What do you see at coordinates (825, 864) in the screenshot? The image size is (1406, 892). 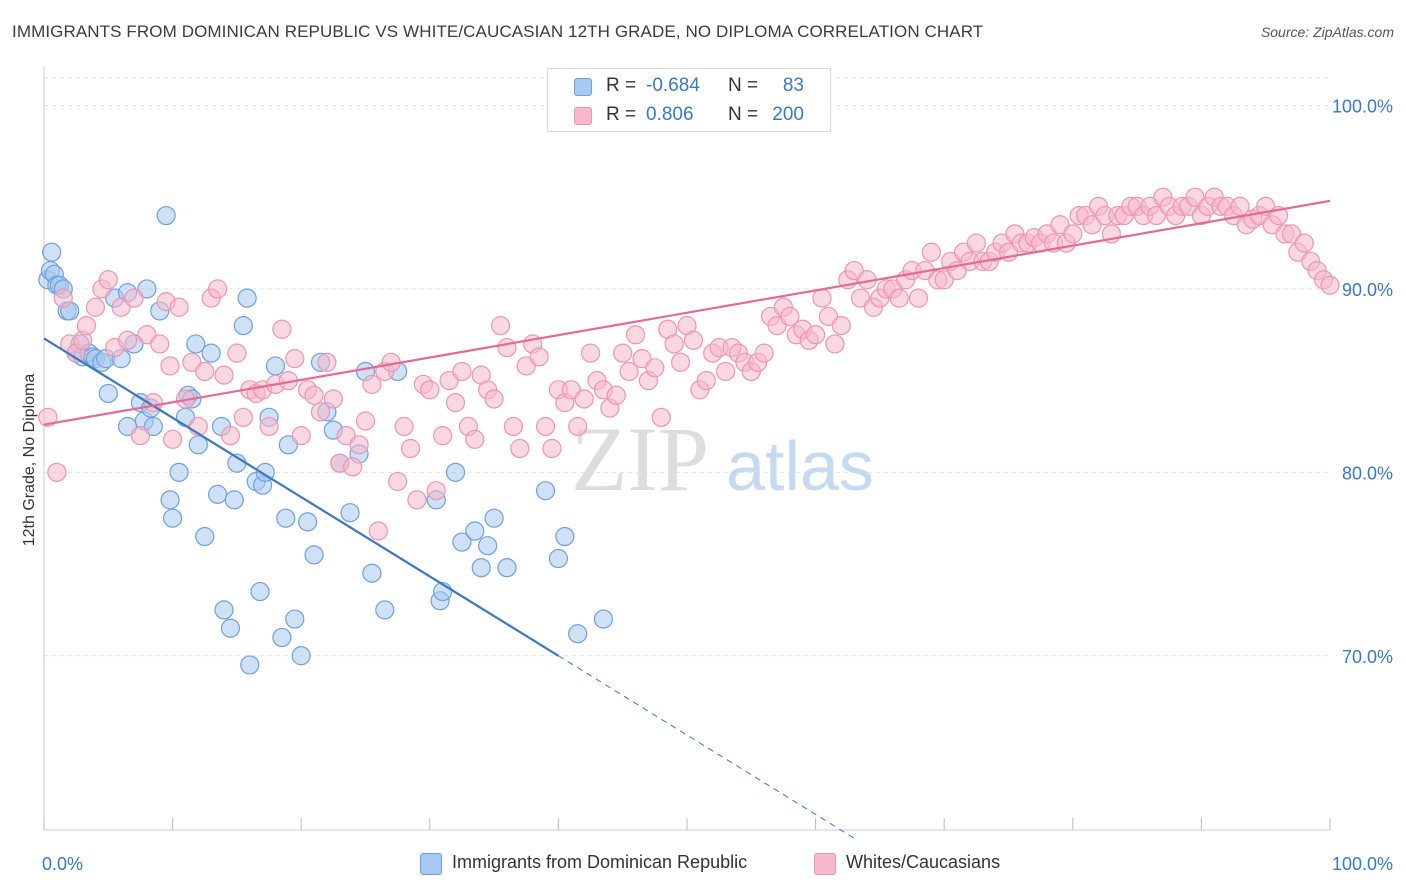 I see `legend-swatch-white` at bounding box center [825, 864].